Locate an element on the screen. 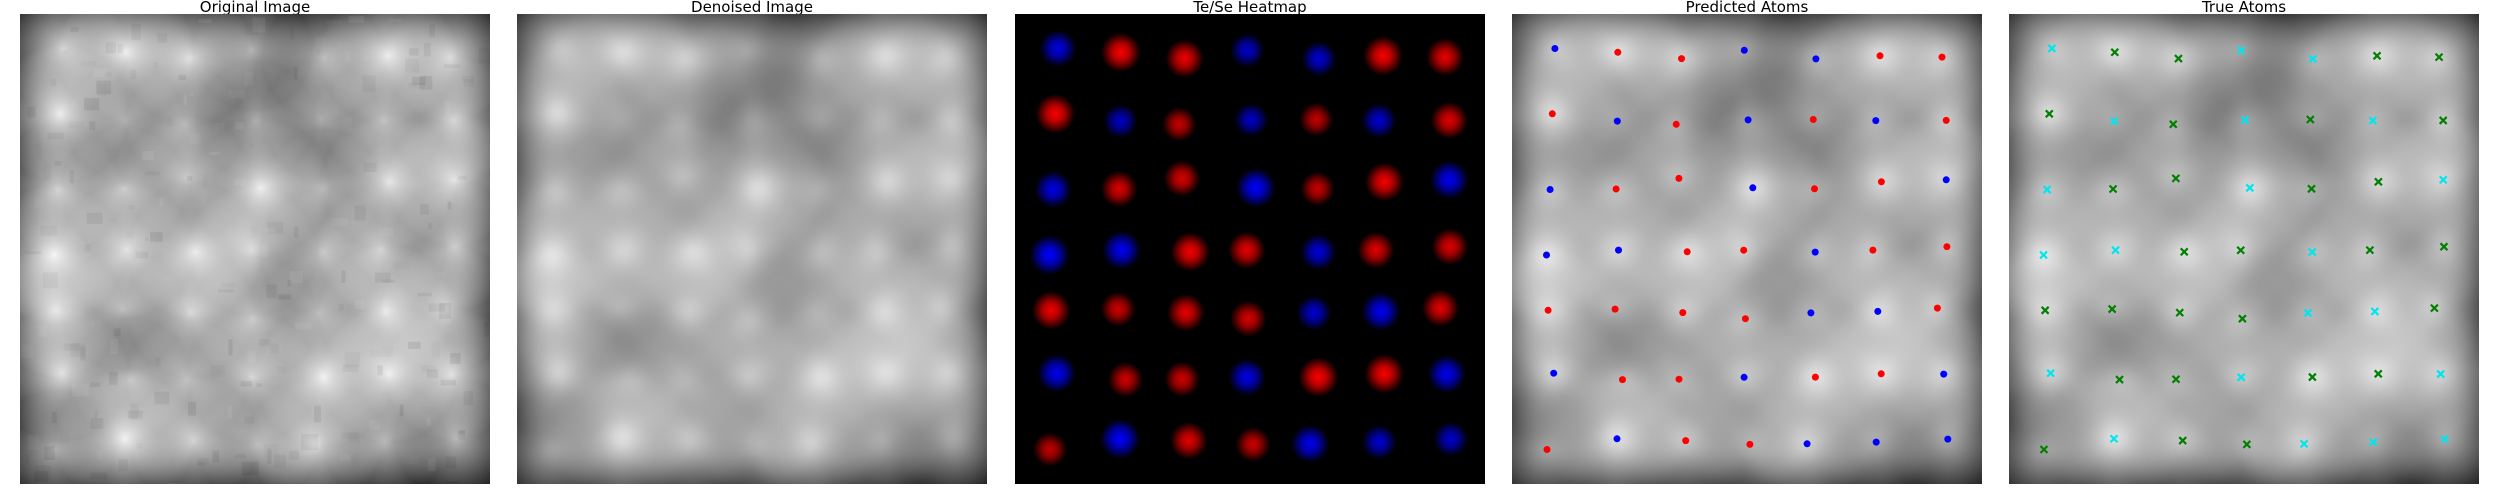  atom-blob is located at coordinates (939, 431).